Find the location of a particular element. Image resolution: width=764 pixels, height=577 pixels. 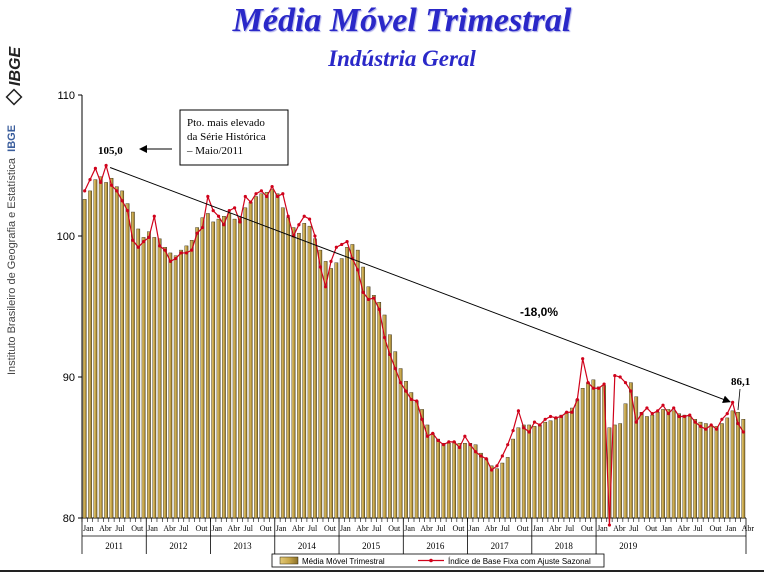

legend-line-marker is located at coordinates (431, 560).